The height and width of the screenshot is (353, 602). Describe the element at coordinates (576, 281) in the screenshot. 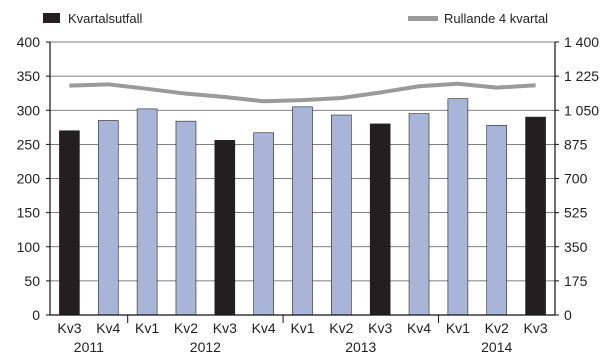

I see `y-tick-label-right: 175` at that location.